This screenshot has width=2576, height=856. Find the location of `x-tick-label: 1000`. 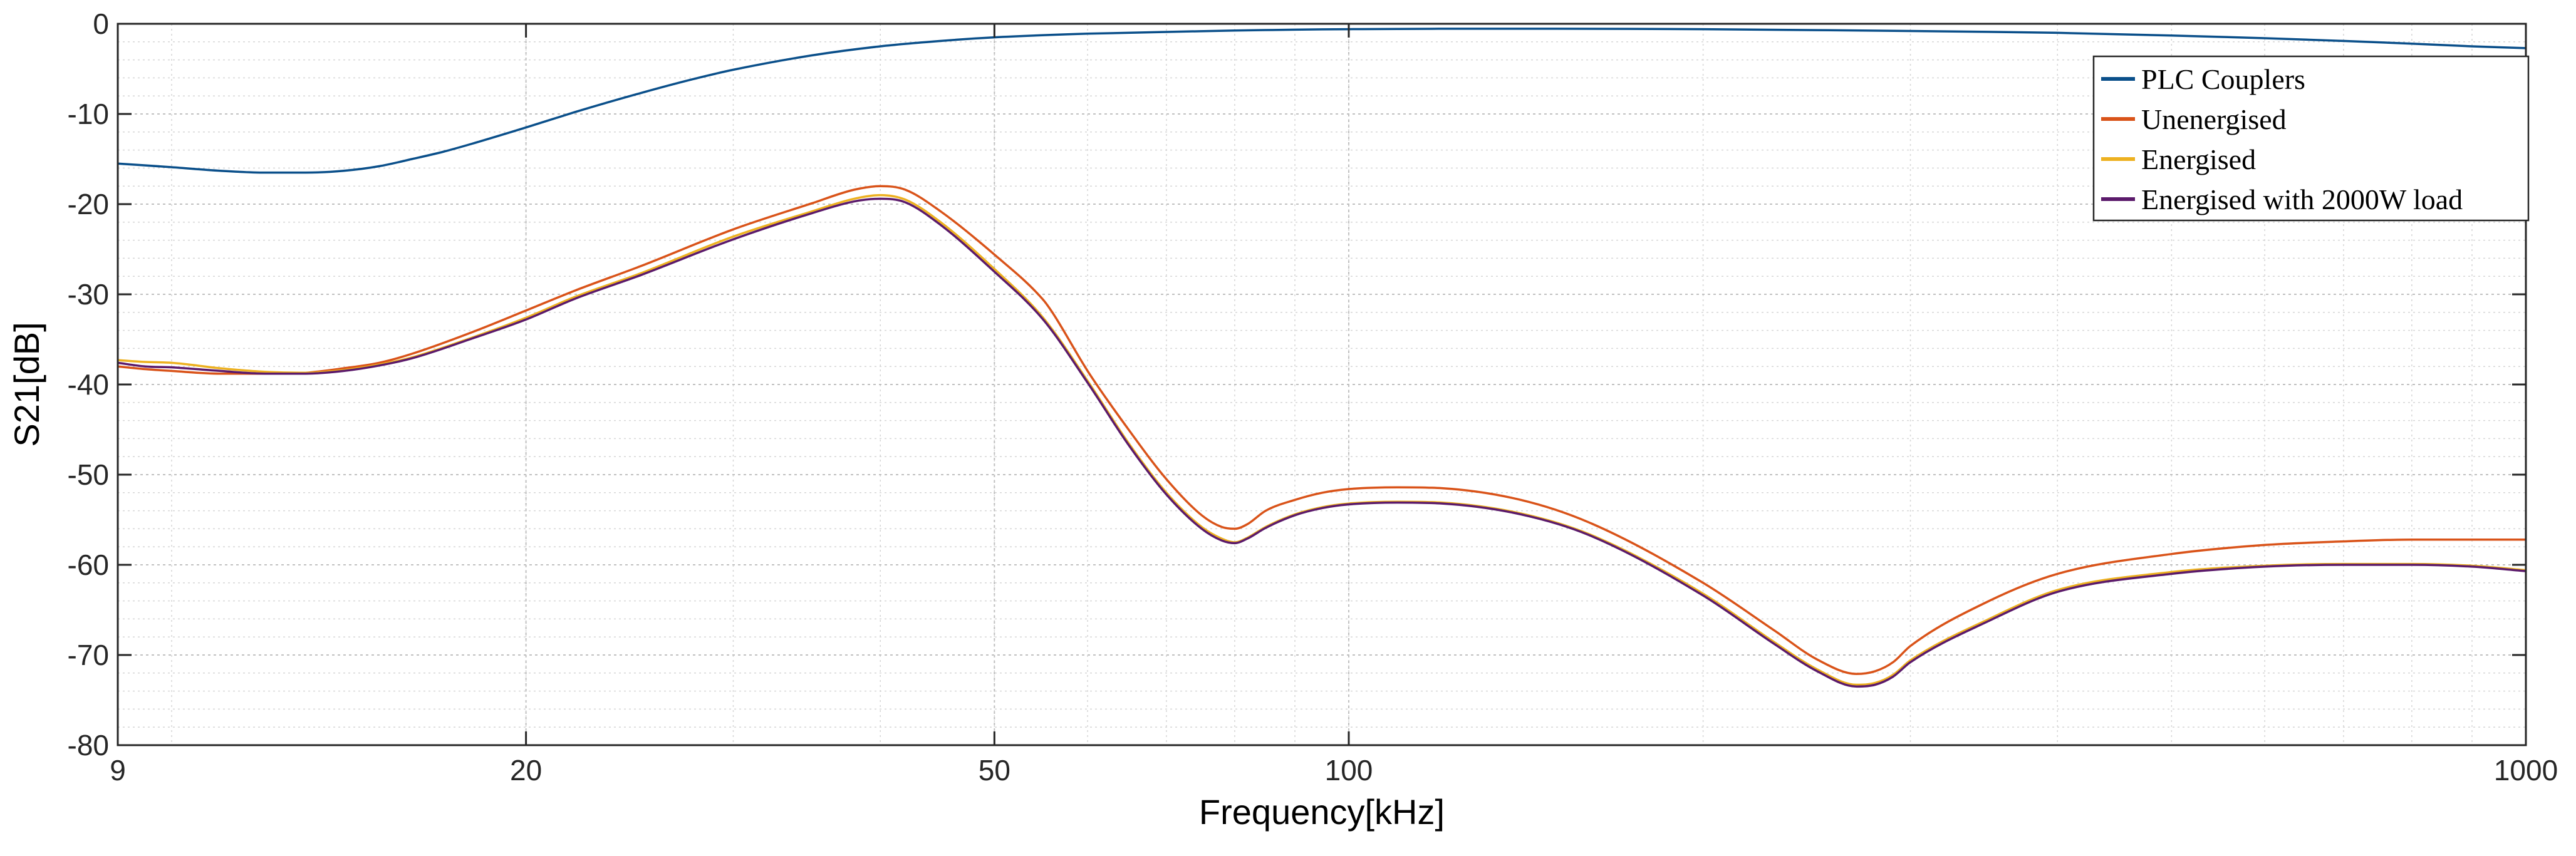

x-tick-label: 1000 is located at coordinates (2526, 770).